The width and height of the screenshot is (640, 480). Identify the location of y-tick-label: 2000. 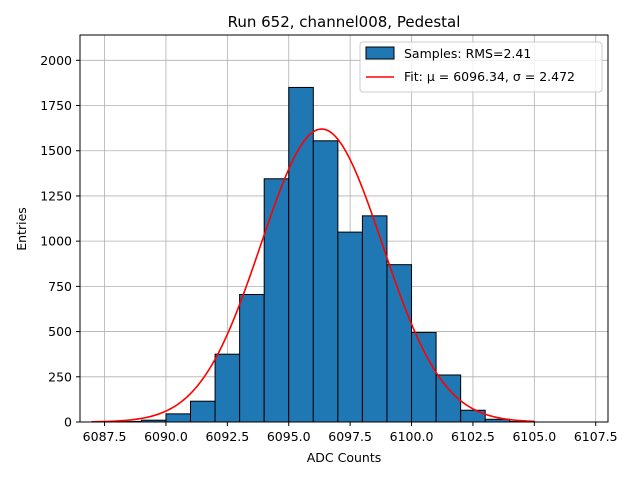
(56, 60).